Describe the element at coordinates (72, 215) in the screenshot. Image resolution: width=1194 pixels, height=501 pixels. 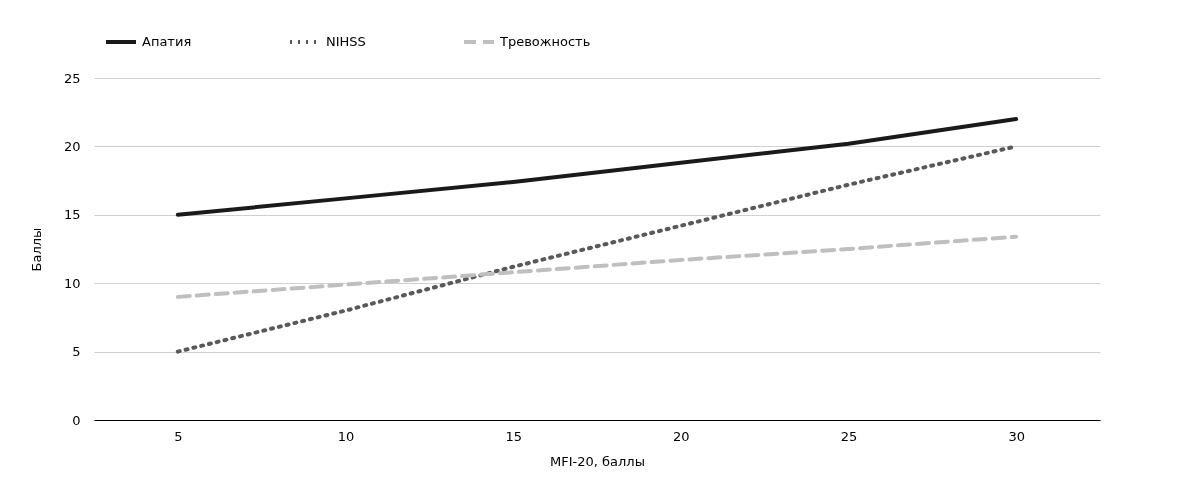
I see `y-tick-label: 15` at that location.